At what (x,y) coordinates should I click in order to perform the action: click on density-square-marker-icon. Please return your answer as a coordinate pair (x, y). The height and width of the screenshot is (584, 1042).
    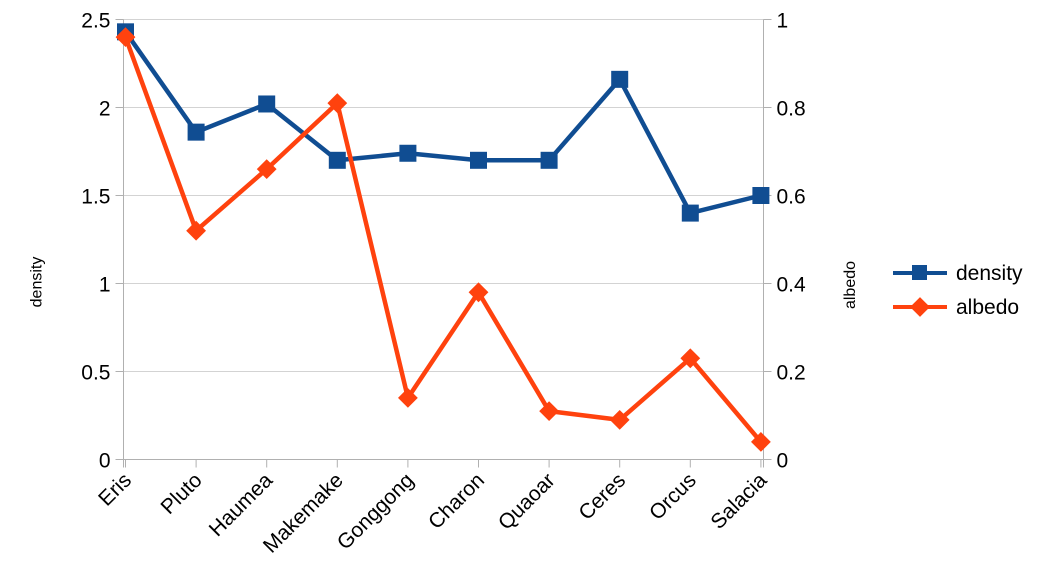
    Looking at the image, I should click on (919, 272).